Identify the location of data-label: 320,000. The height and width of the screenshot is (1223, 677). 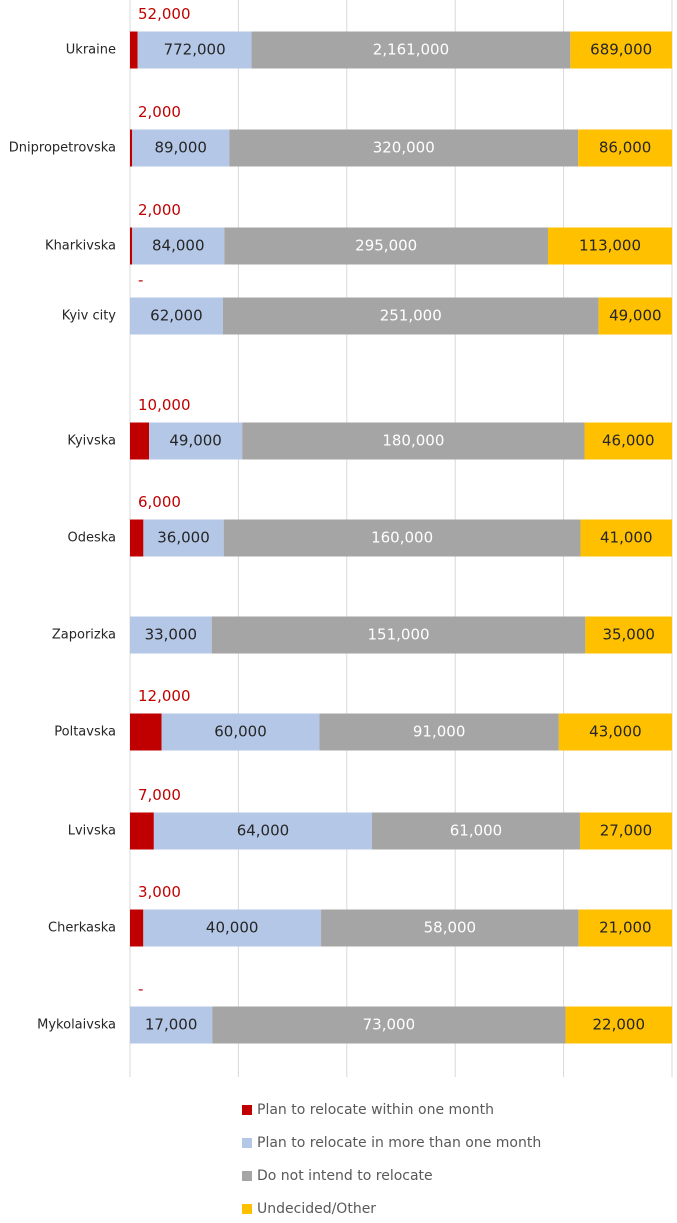
(404, 148).